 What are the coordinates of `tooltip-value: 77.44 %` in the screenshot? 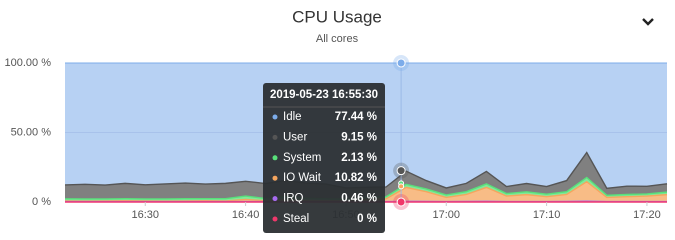 It's located at (356, 117).